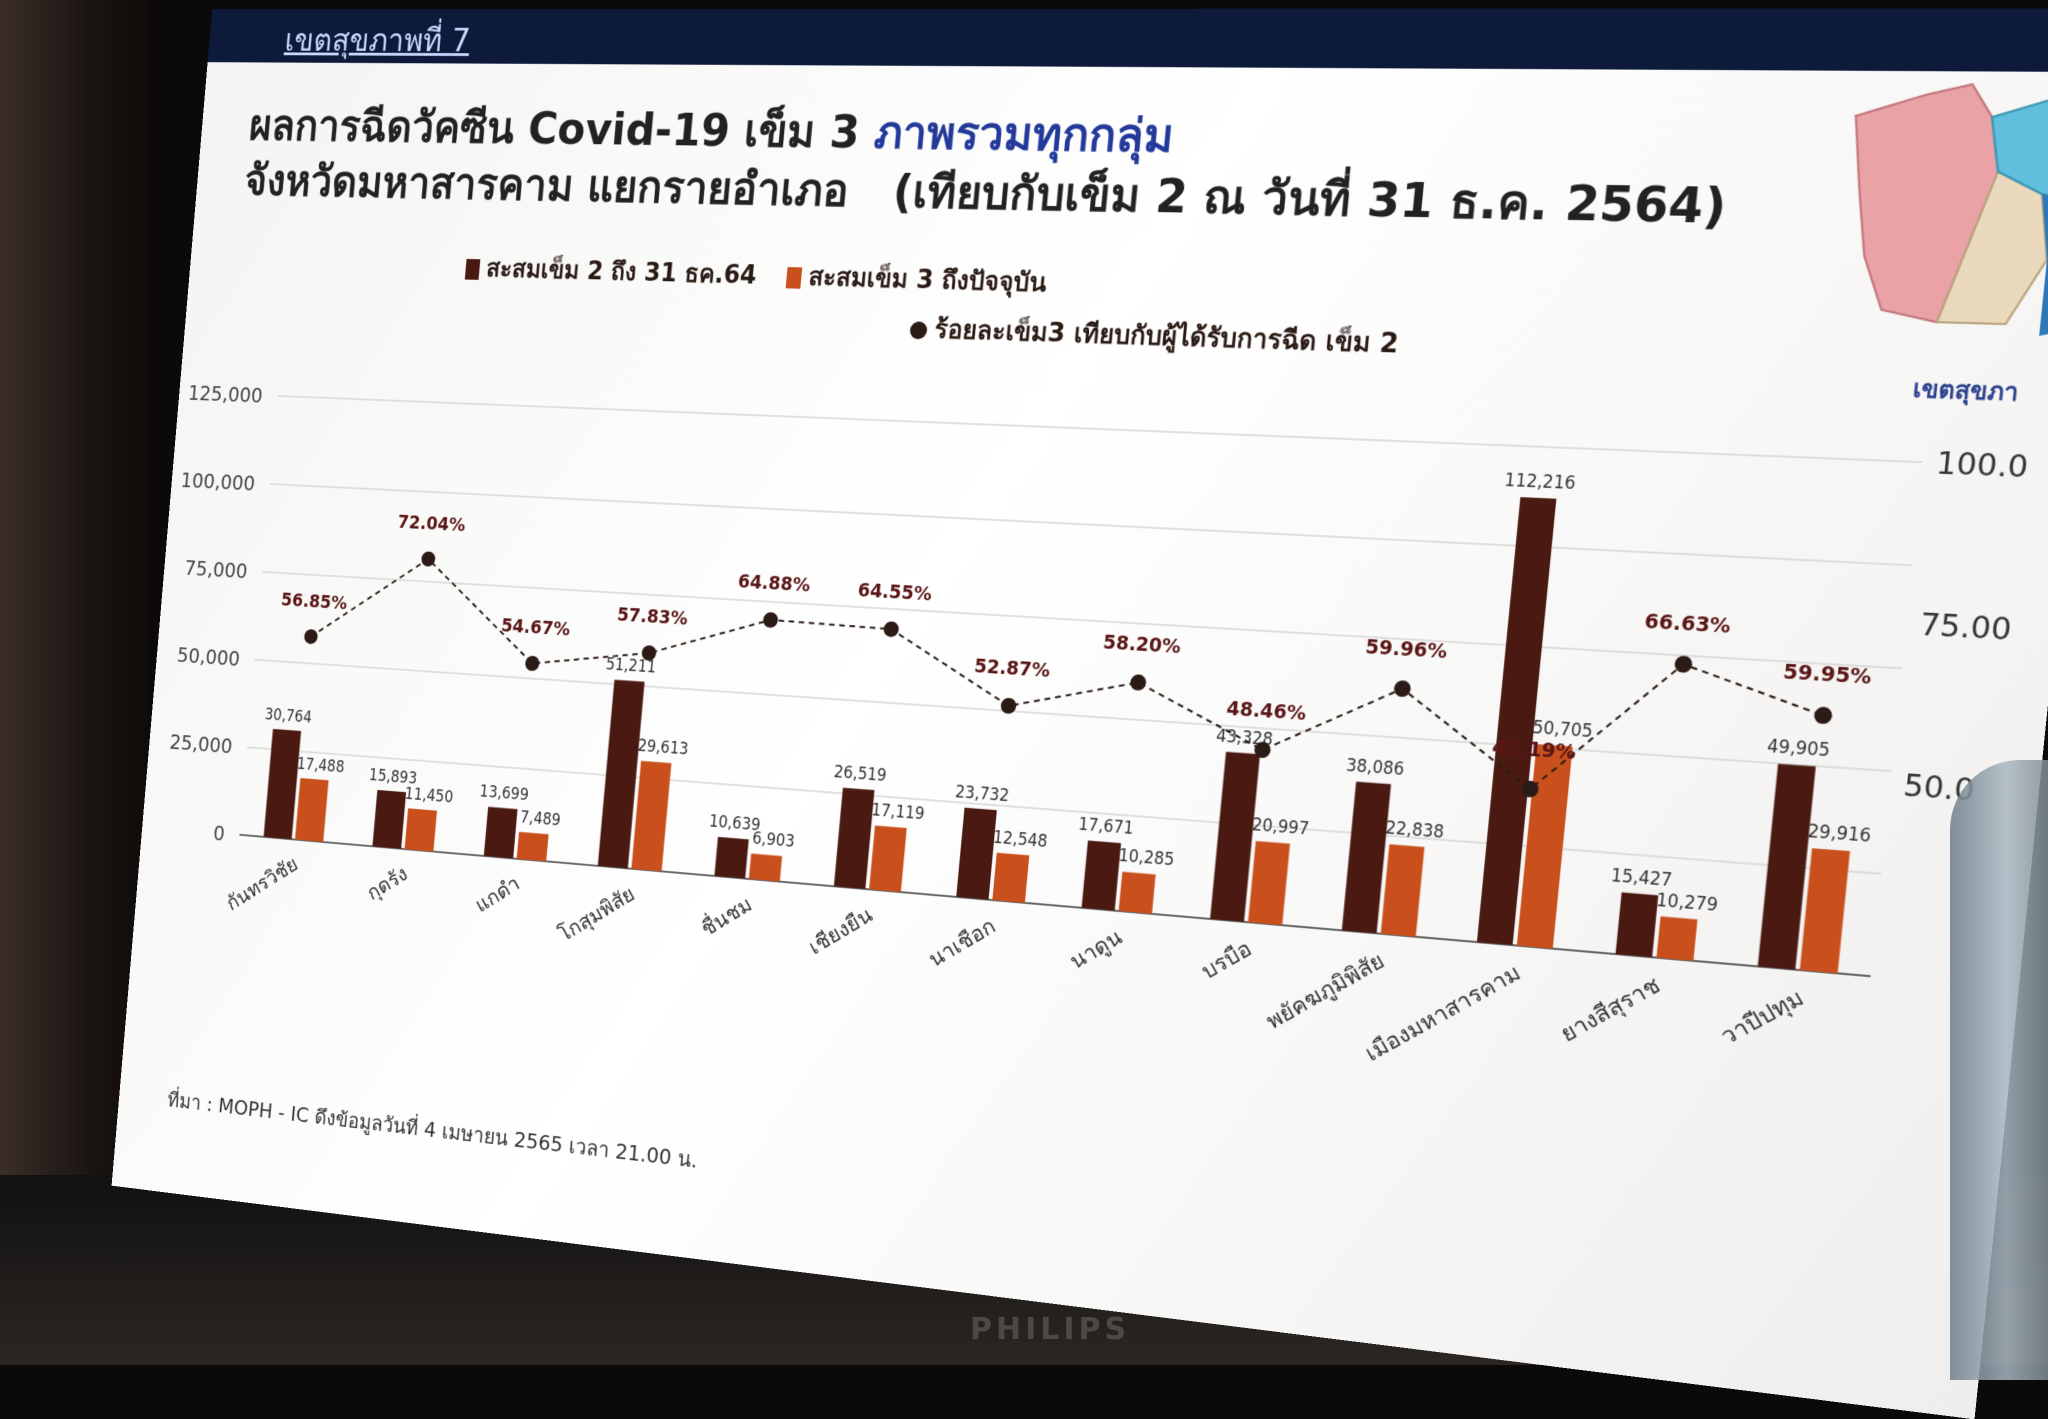 The width and height of the screenshot is (2048, 1419). Describe the element at coordinates (1999, 1070) in the screenshot. I see `water-bottle` at that location.